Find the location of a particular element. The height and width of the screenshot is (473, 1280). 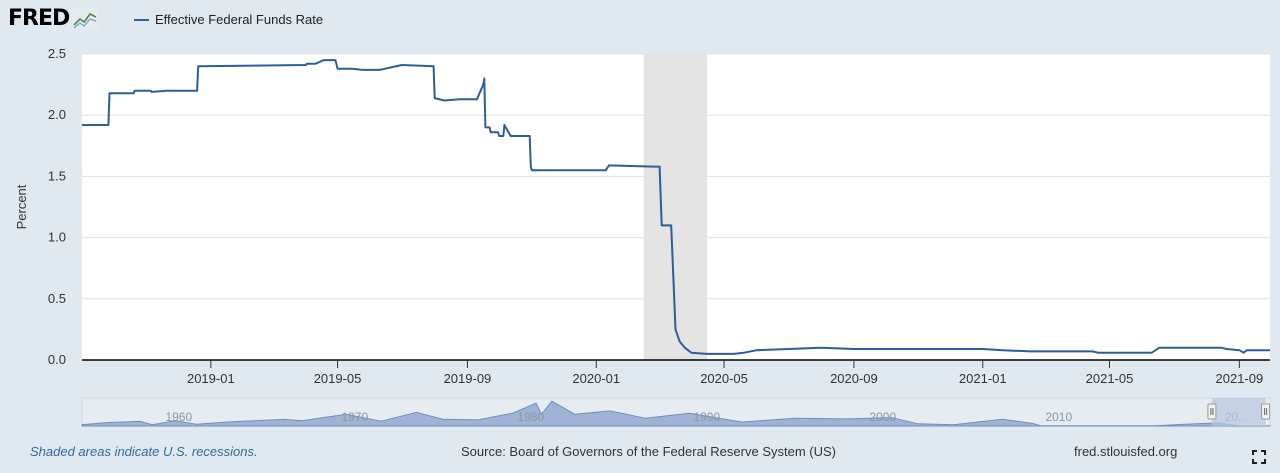

navigator-area is located at coordinates (676, 413).